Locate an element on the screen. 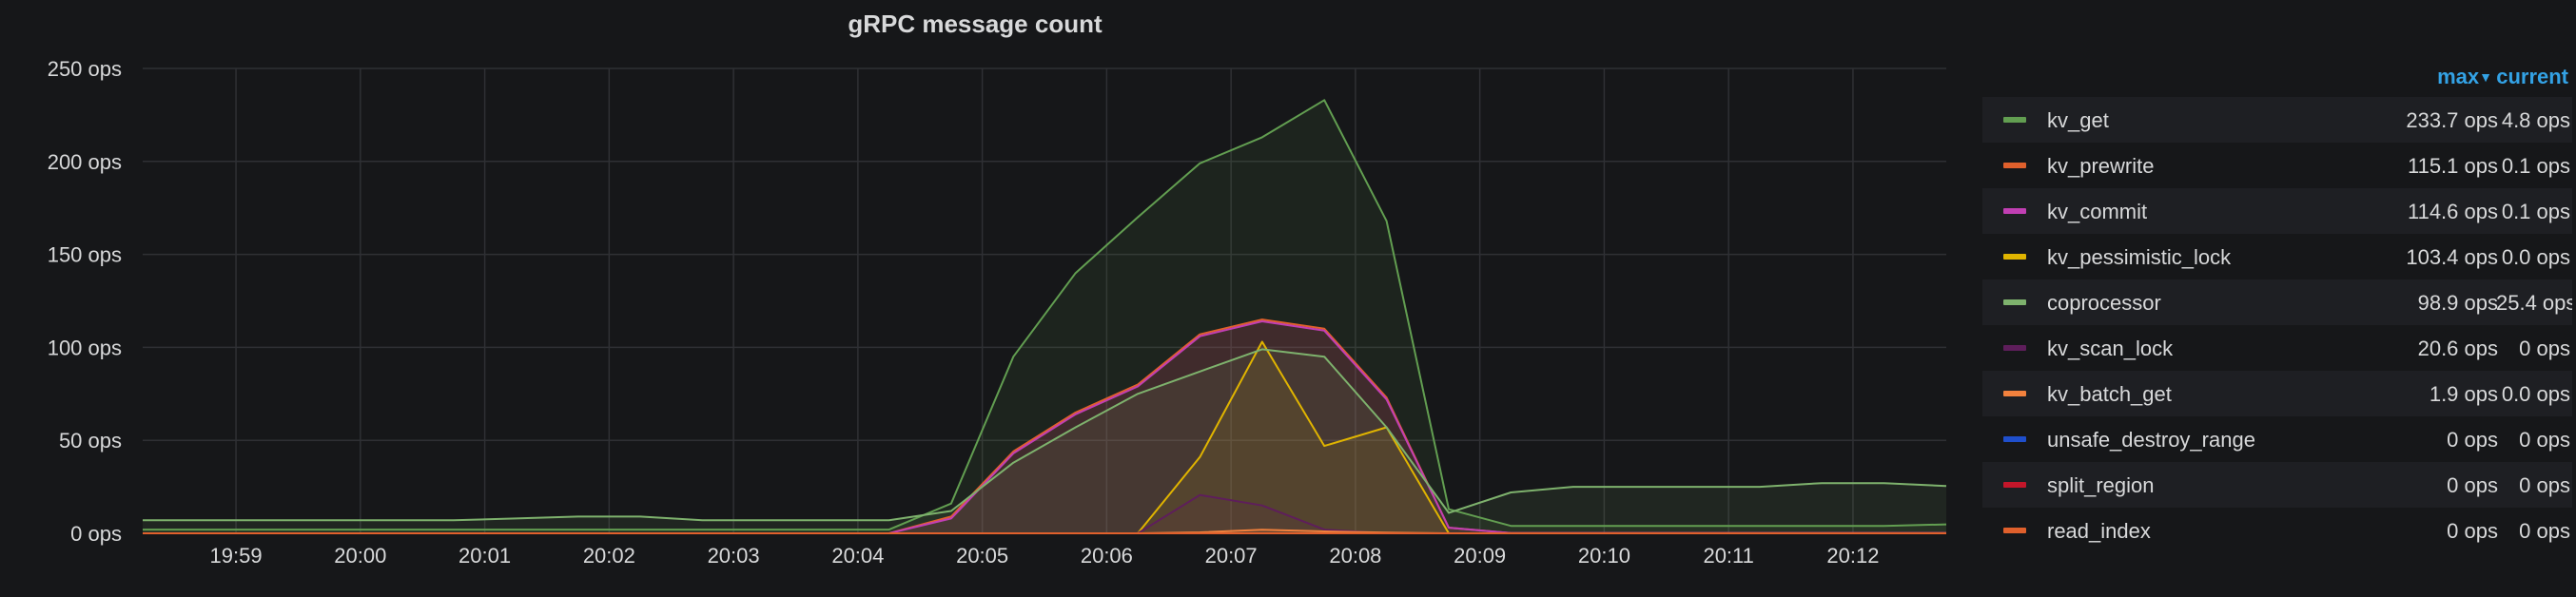 The height and width of the screenshot is (597, 2576). x-tick-label: 20:05 is located at coordinates (982, 556).